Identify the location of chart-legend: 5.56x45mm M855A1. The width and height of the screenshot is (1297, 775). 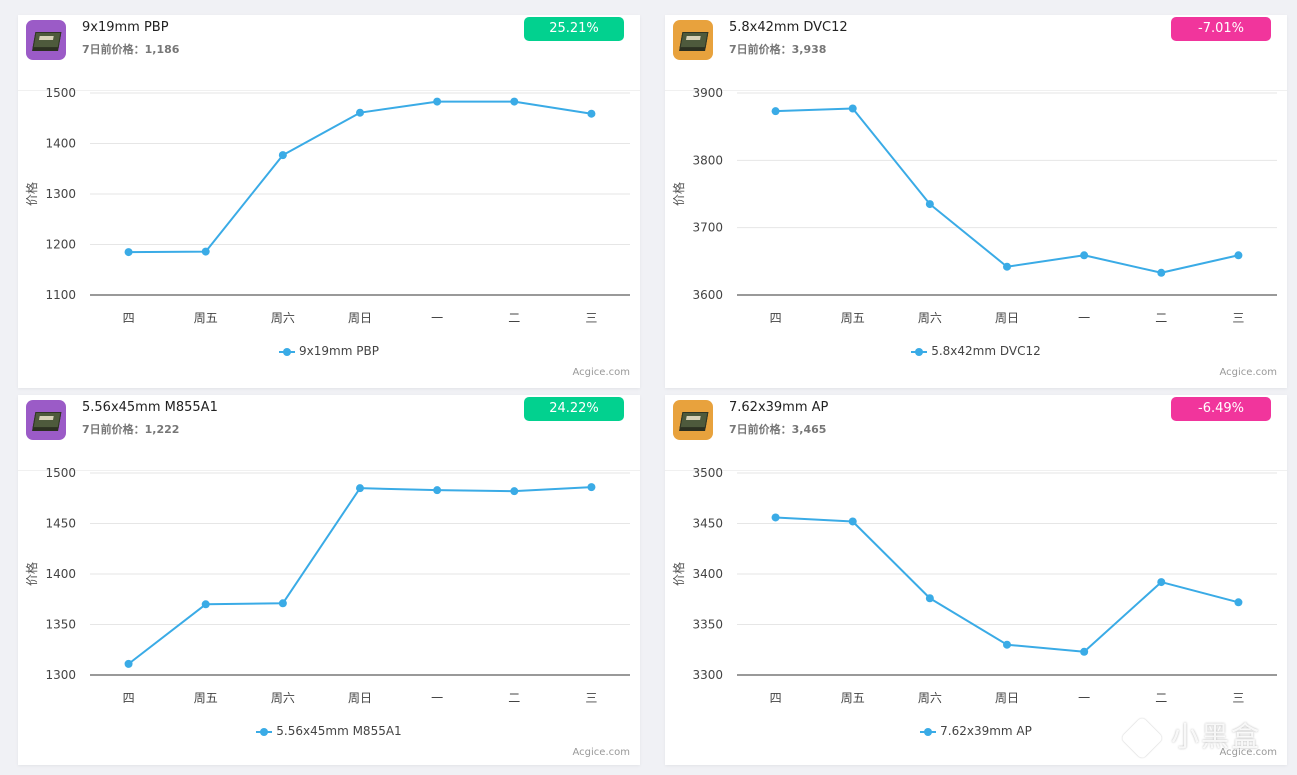
(329, 731).